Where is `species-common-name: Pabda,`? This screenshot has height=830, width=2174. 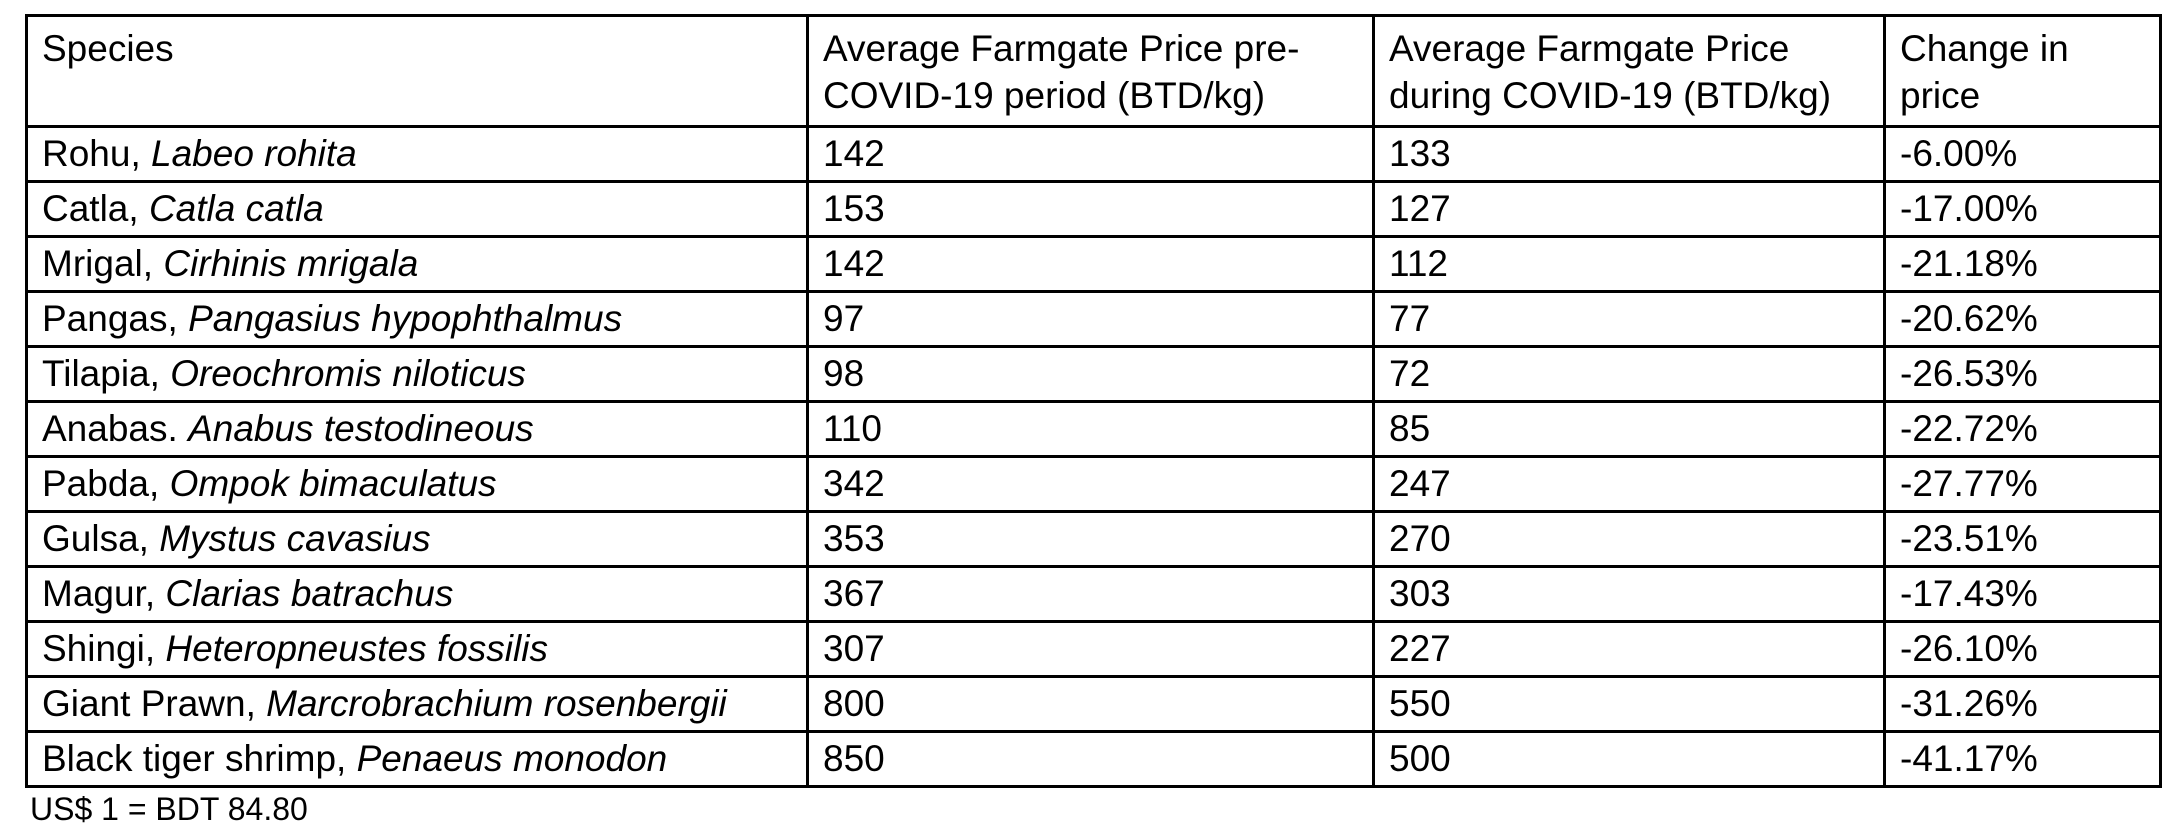 species-common-name: Pabda, is located at coordinates (101, 483).